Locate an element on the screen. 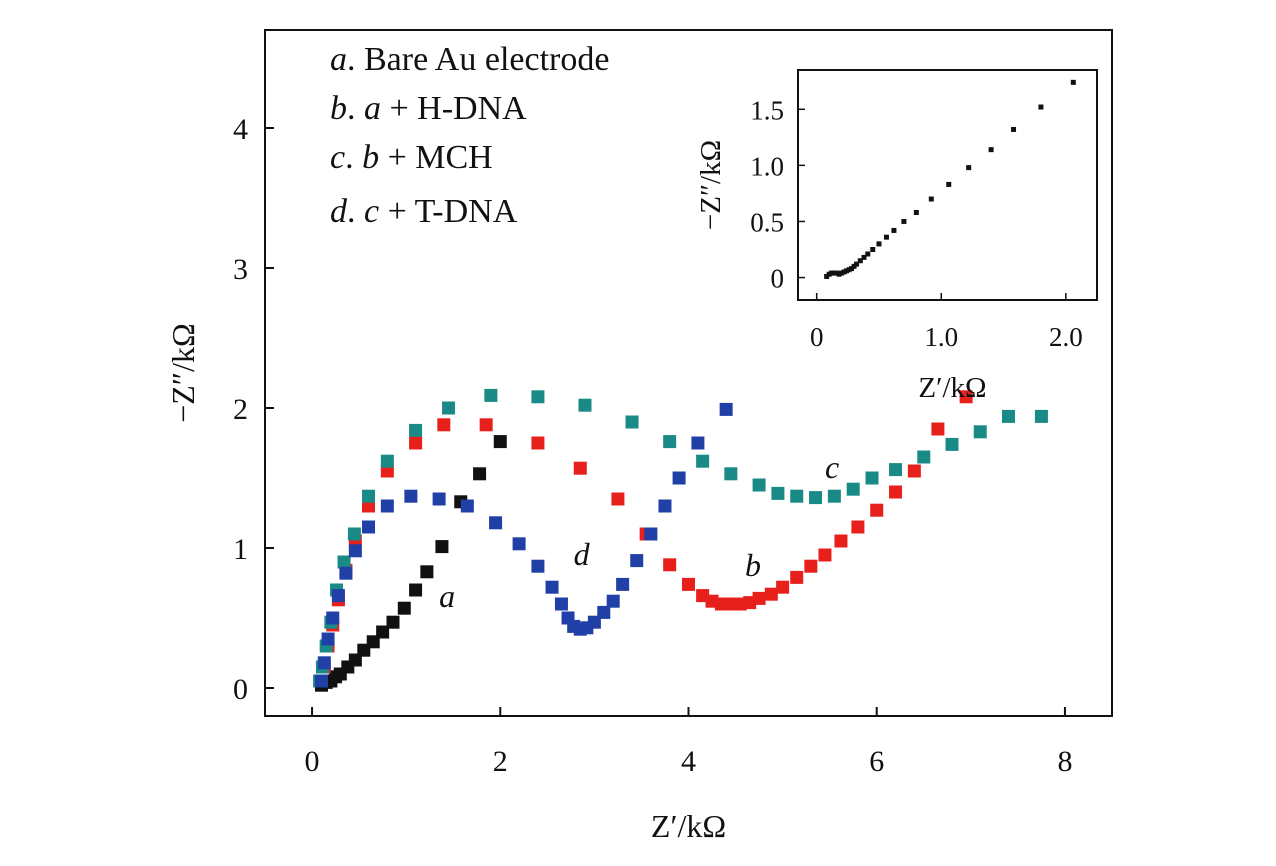 This screenshot has width=1276, height=866. curve-label-c: c is located at coordinates (832, 467).